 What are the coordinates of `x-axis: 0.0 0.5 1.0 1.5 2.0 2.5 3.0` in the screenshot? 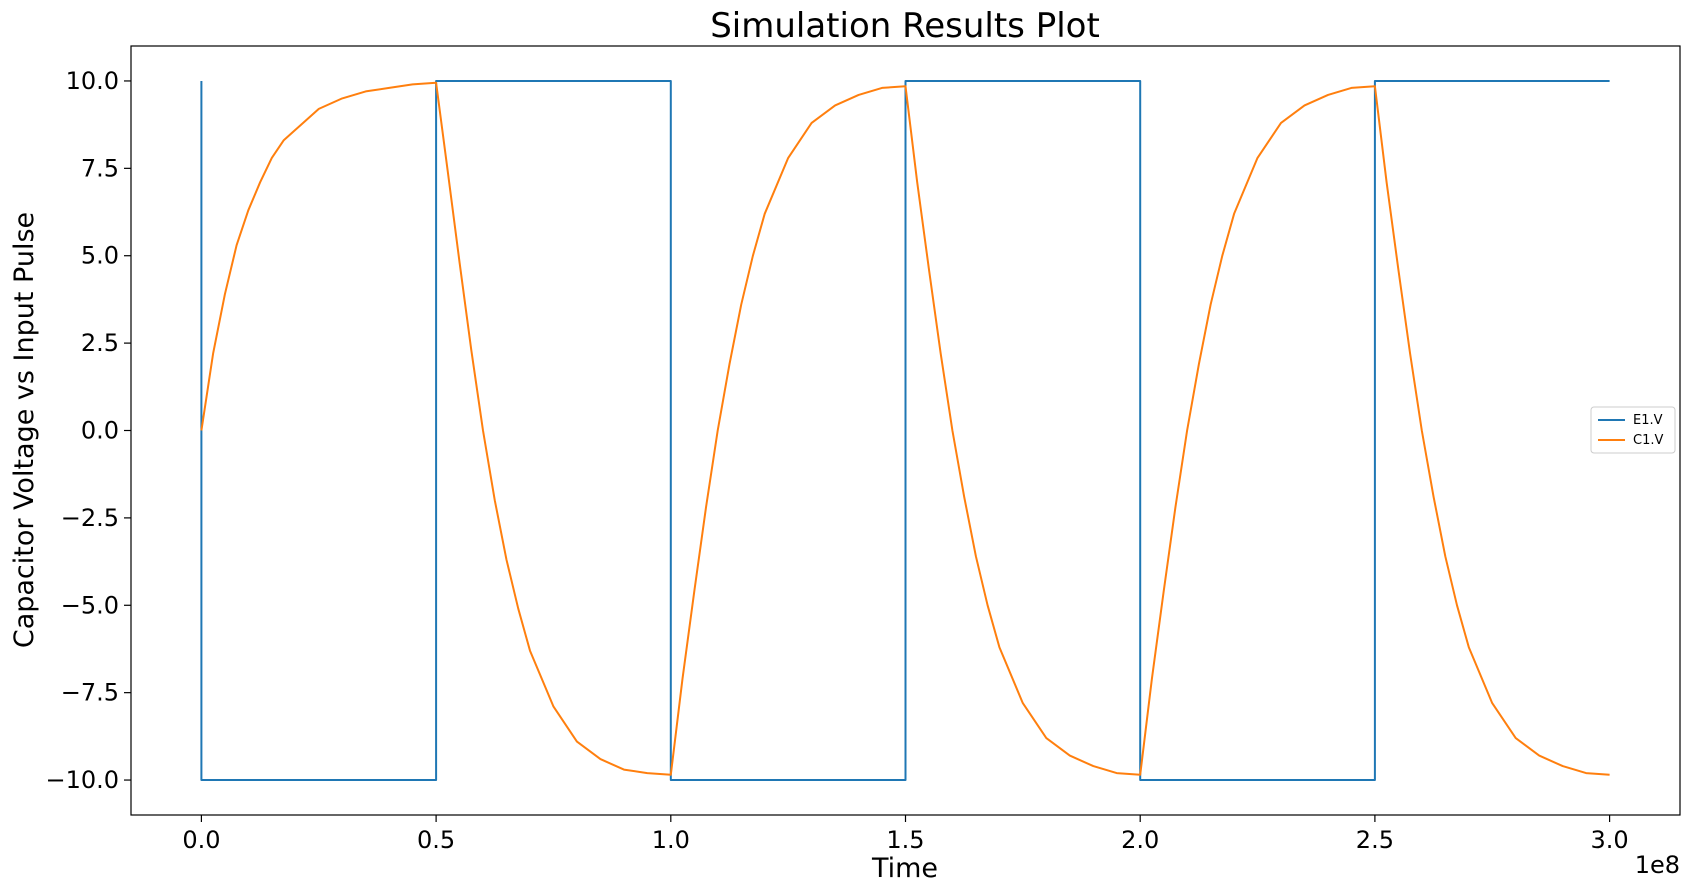 It's located at (905, 834).